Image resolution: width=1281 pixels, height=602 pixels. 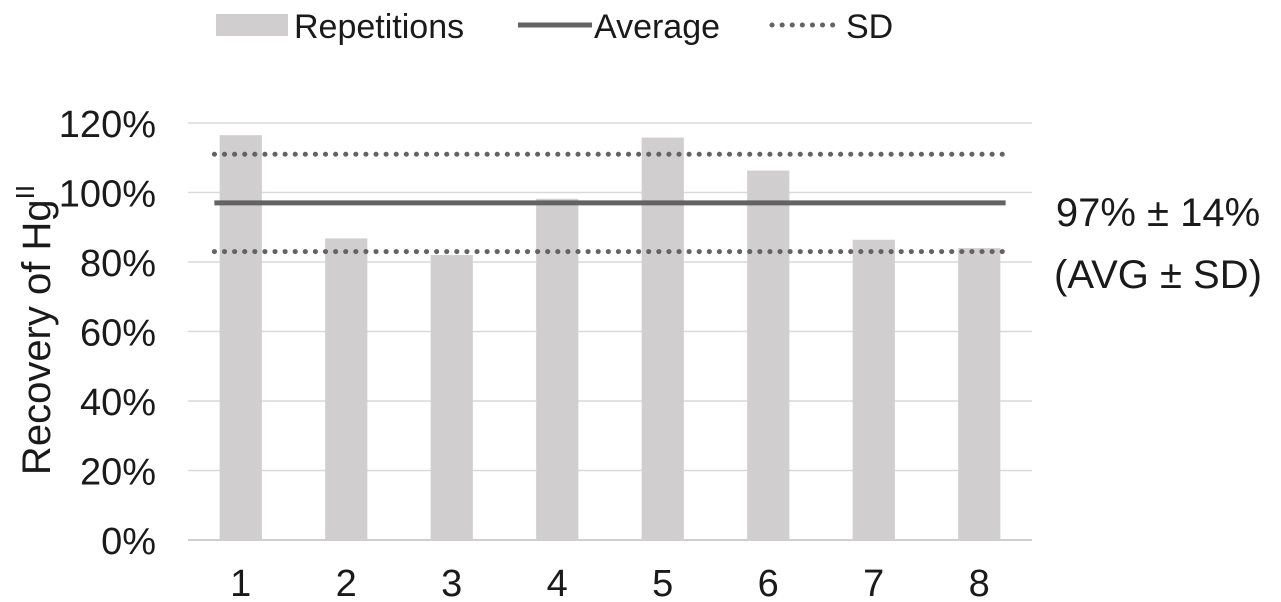 What do you see at coordinates (662, 582) in the screenshot?
I see `x-tick-label: 5` at bounding box center [662, 582].